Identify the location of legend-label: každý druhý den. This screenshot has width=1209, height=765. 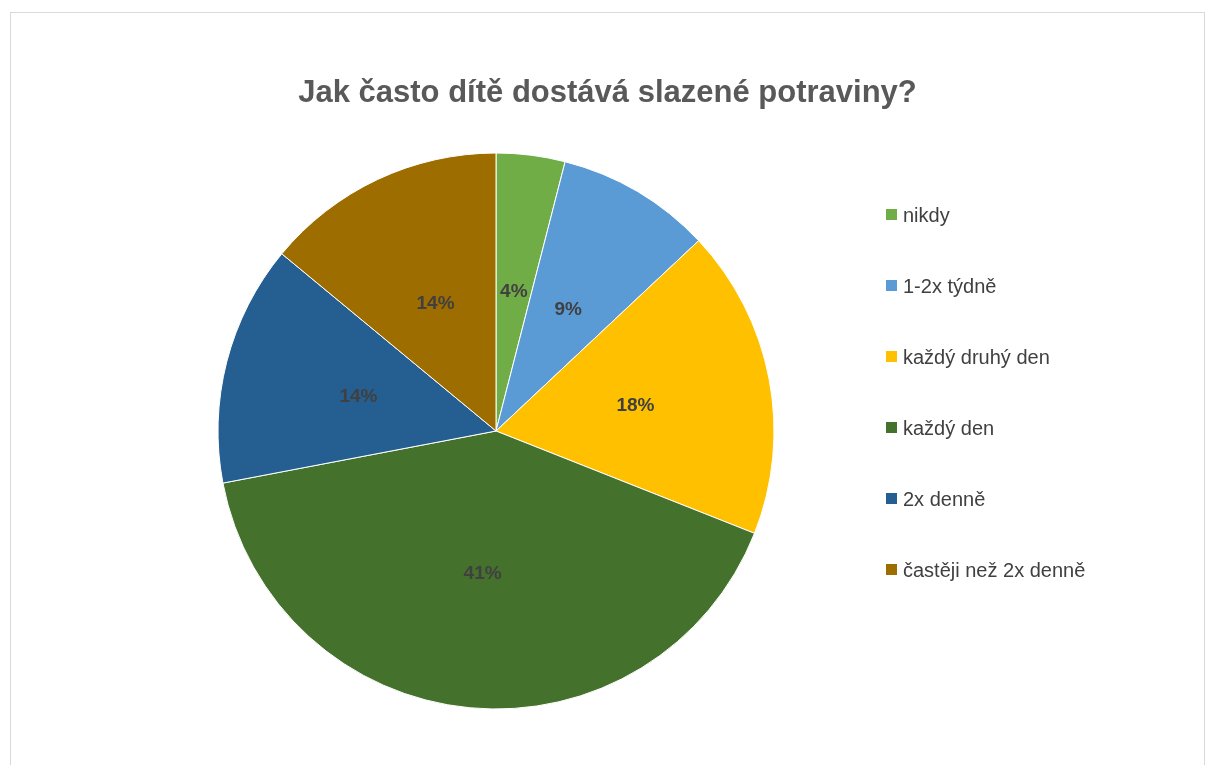
(976, 356).